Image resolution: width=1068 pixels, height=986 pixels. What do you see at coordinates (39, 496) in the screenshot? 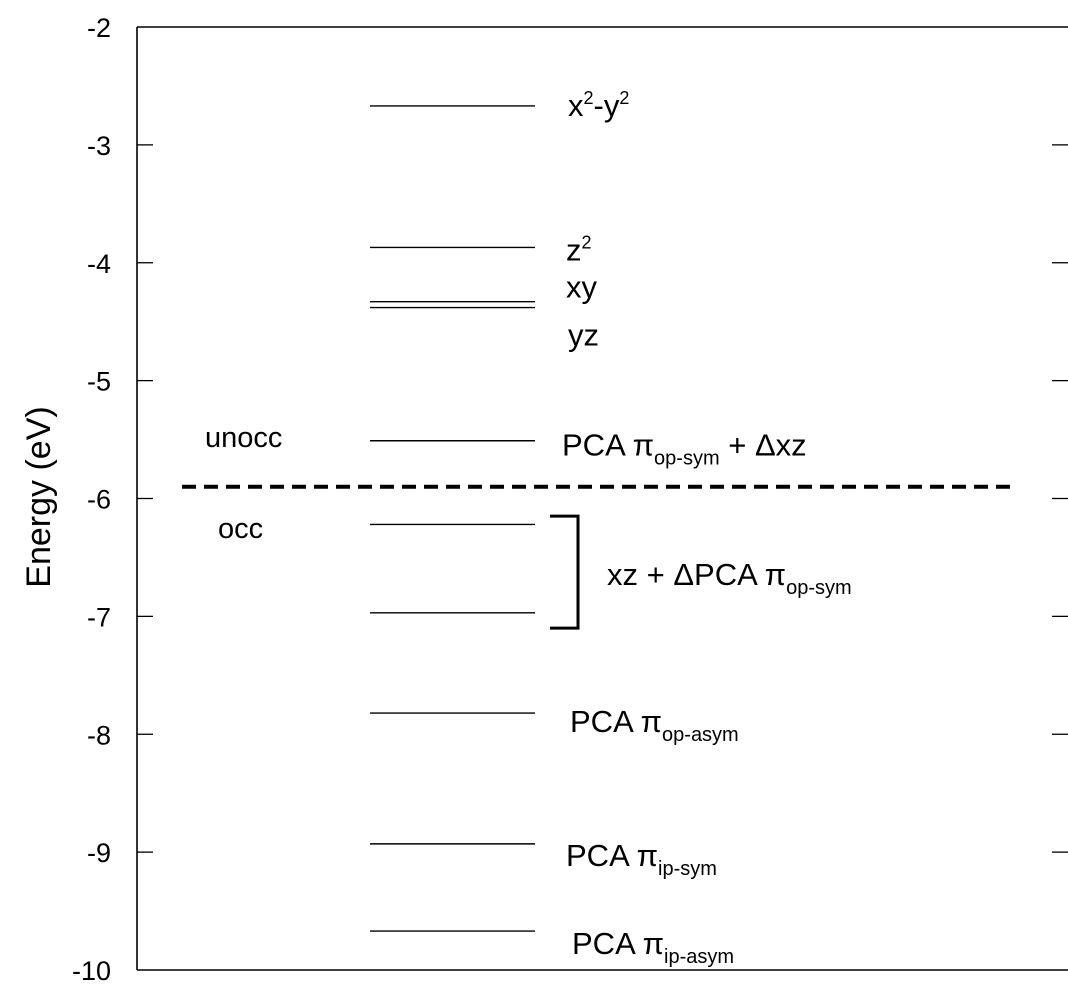
I see `y-axis-title: Energy (eV)` at bounding box center [39, 496].